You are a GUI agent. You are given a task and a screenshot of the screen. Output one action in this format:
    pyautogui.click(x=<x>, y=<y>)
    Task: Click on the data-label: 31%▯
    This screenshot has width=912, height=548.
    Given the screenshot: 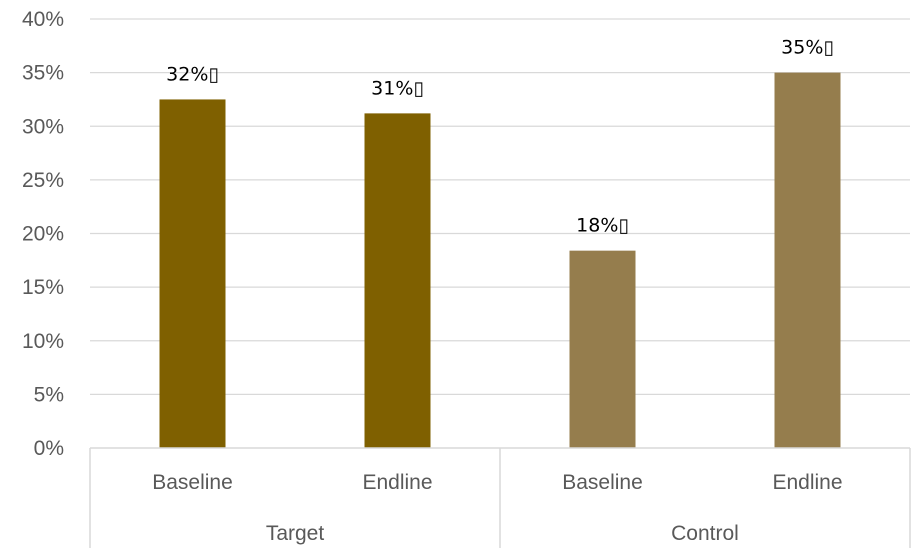 What is the action you would take?
    pyautogui.click(x=397, y=88)
    